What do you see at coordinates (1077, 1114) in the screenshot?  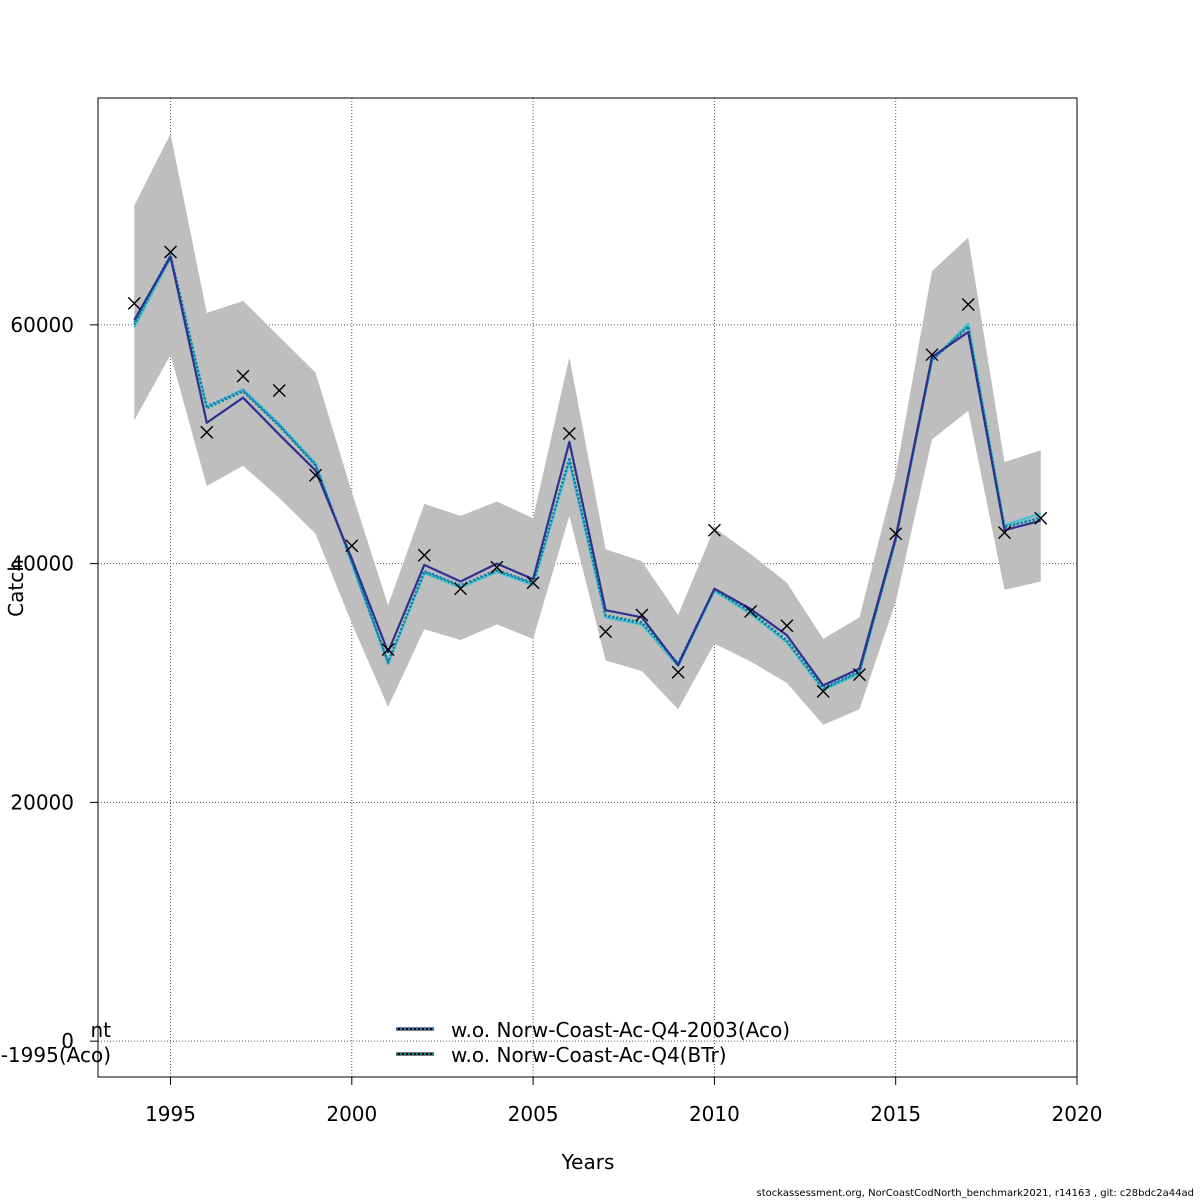 I see `x-tick-label: 2020` at bounding box center [1077, 1114].